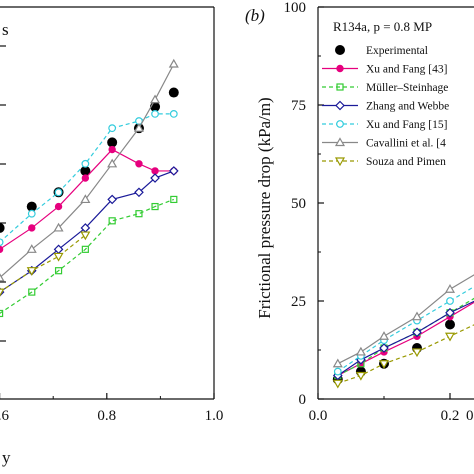 This screenshot has height=474, width=474. What do you see at coordinates (450, 416) in the screenshot?
I see `right-x-tick-label: 0.2` at bounding box center [450, 416].